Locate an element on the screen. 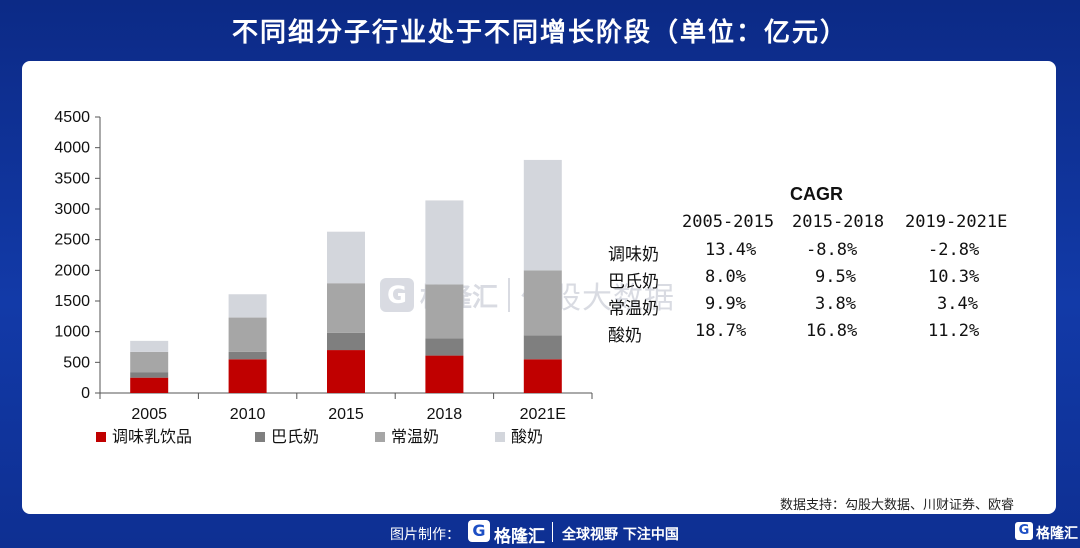 This screenshot has width=1080, height=548. y-tick-label: 4500 is located at coordinates (72, 117).